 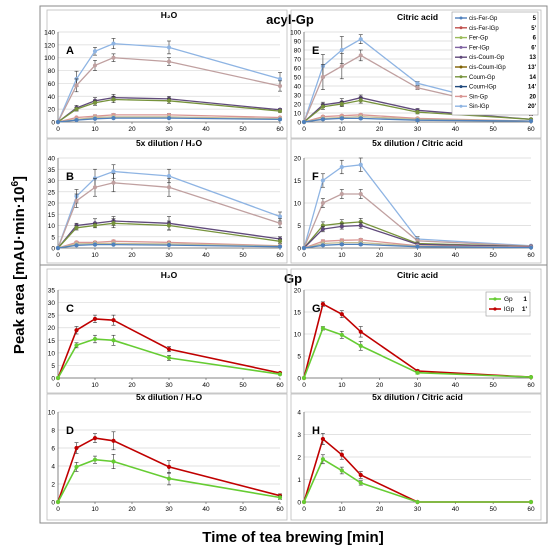 I want to click on legend-number: 20', so click(x=532, y=107).